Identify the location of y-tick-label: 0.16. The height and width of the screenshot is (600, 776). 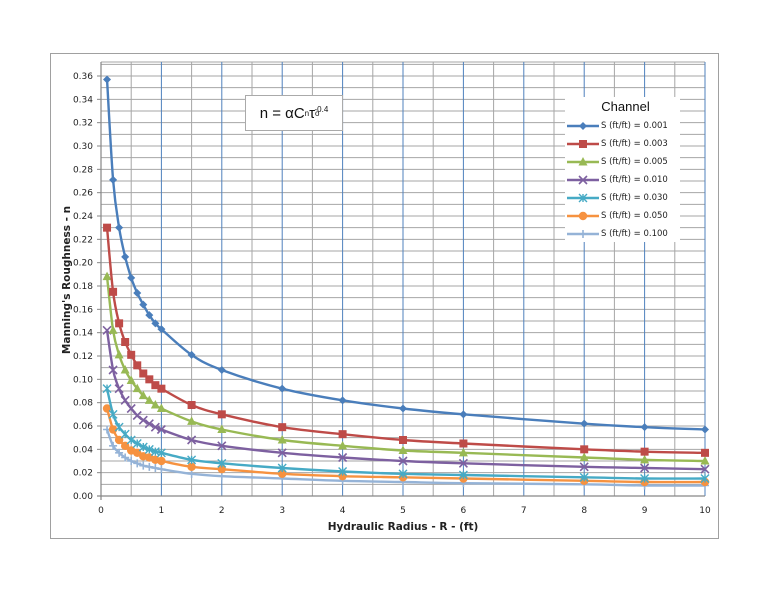
(83, 310).